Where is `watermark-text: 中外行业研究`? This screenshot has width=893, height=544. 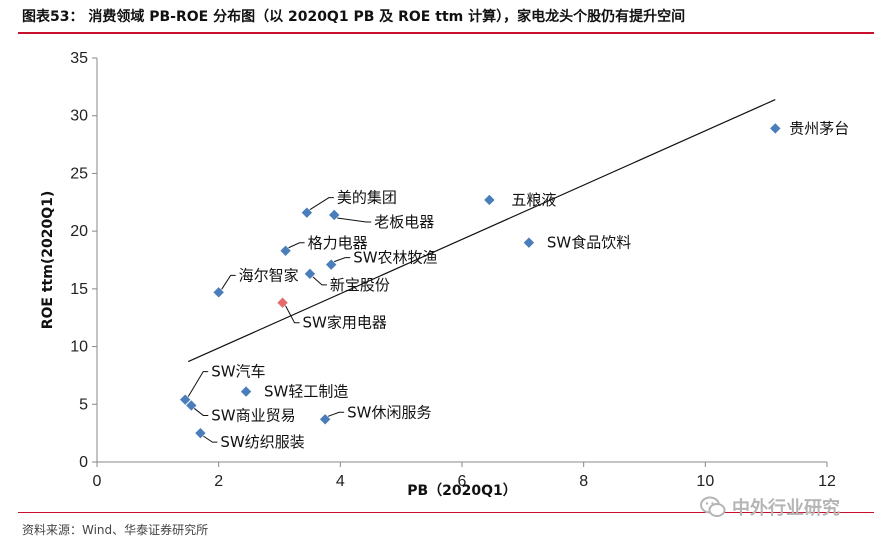 watermark-text: 中外行业研究 is located at coordinates (786, 508).